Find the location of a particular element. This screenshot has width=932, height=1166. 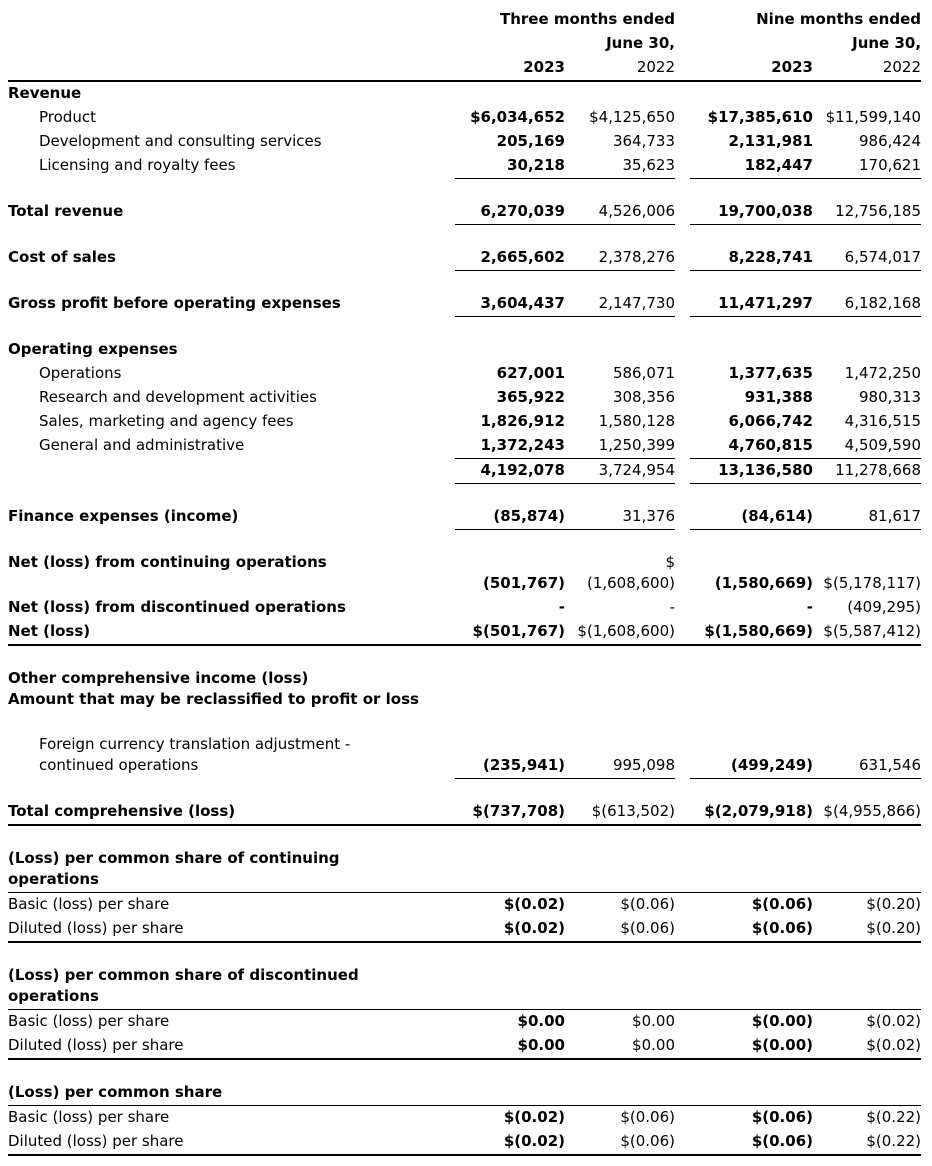

cell-value: 11,471,297 is located at coordinates (751, 304).